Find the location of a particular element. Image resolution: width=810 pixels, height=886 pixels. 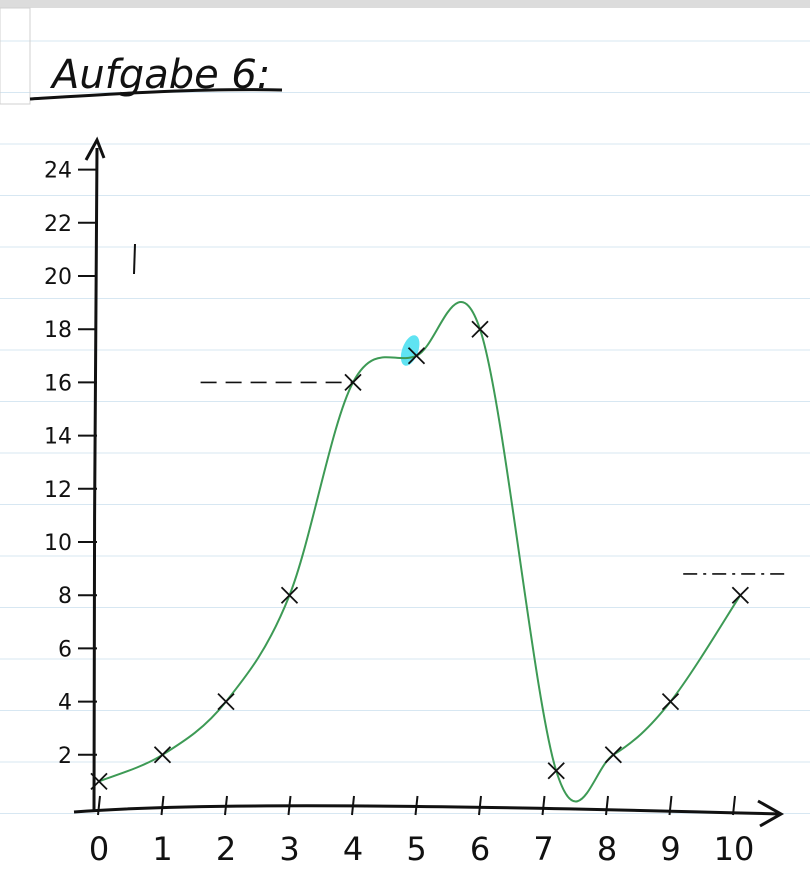

y-tick-label: 6 is located at coordinates (65, 649).